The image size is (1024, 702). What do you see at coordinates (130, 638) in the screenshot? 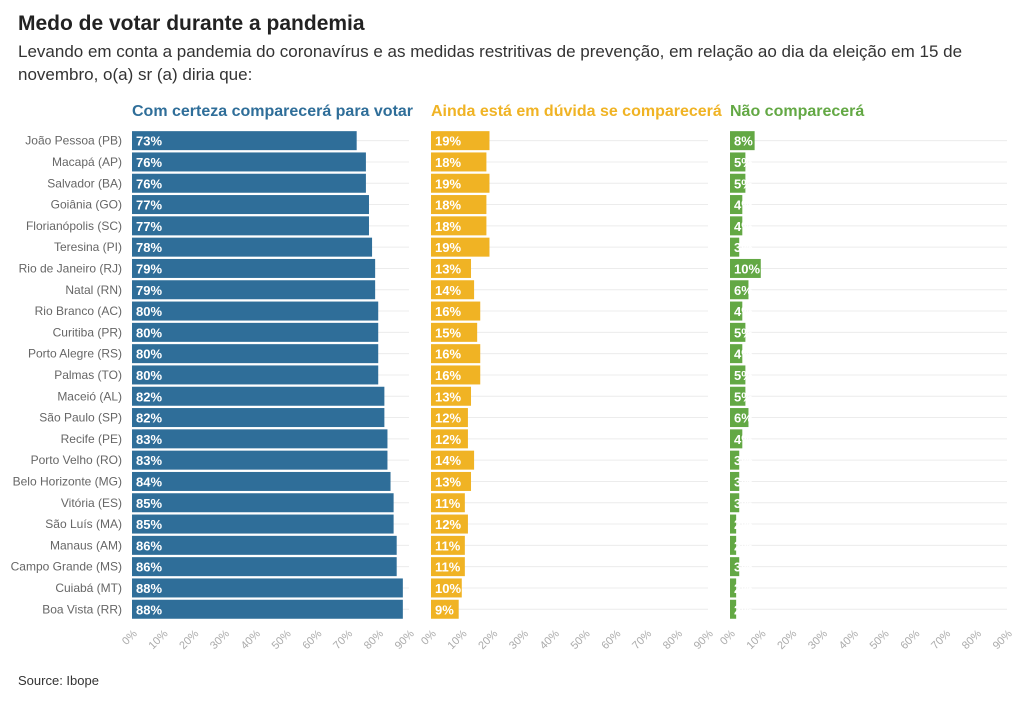
I see `x-tick-label: 0%` at bounding box center [130, 638].